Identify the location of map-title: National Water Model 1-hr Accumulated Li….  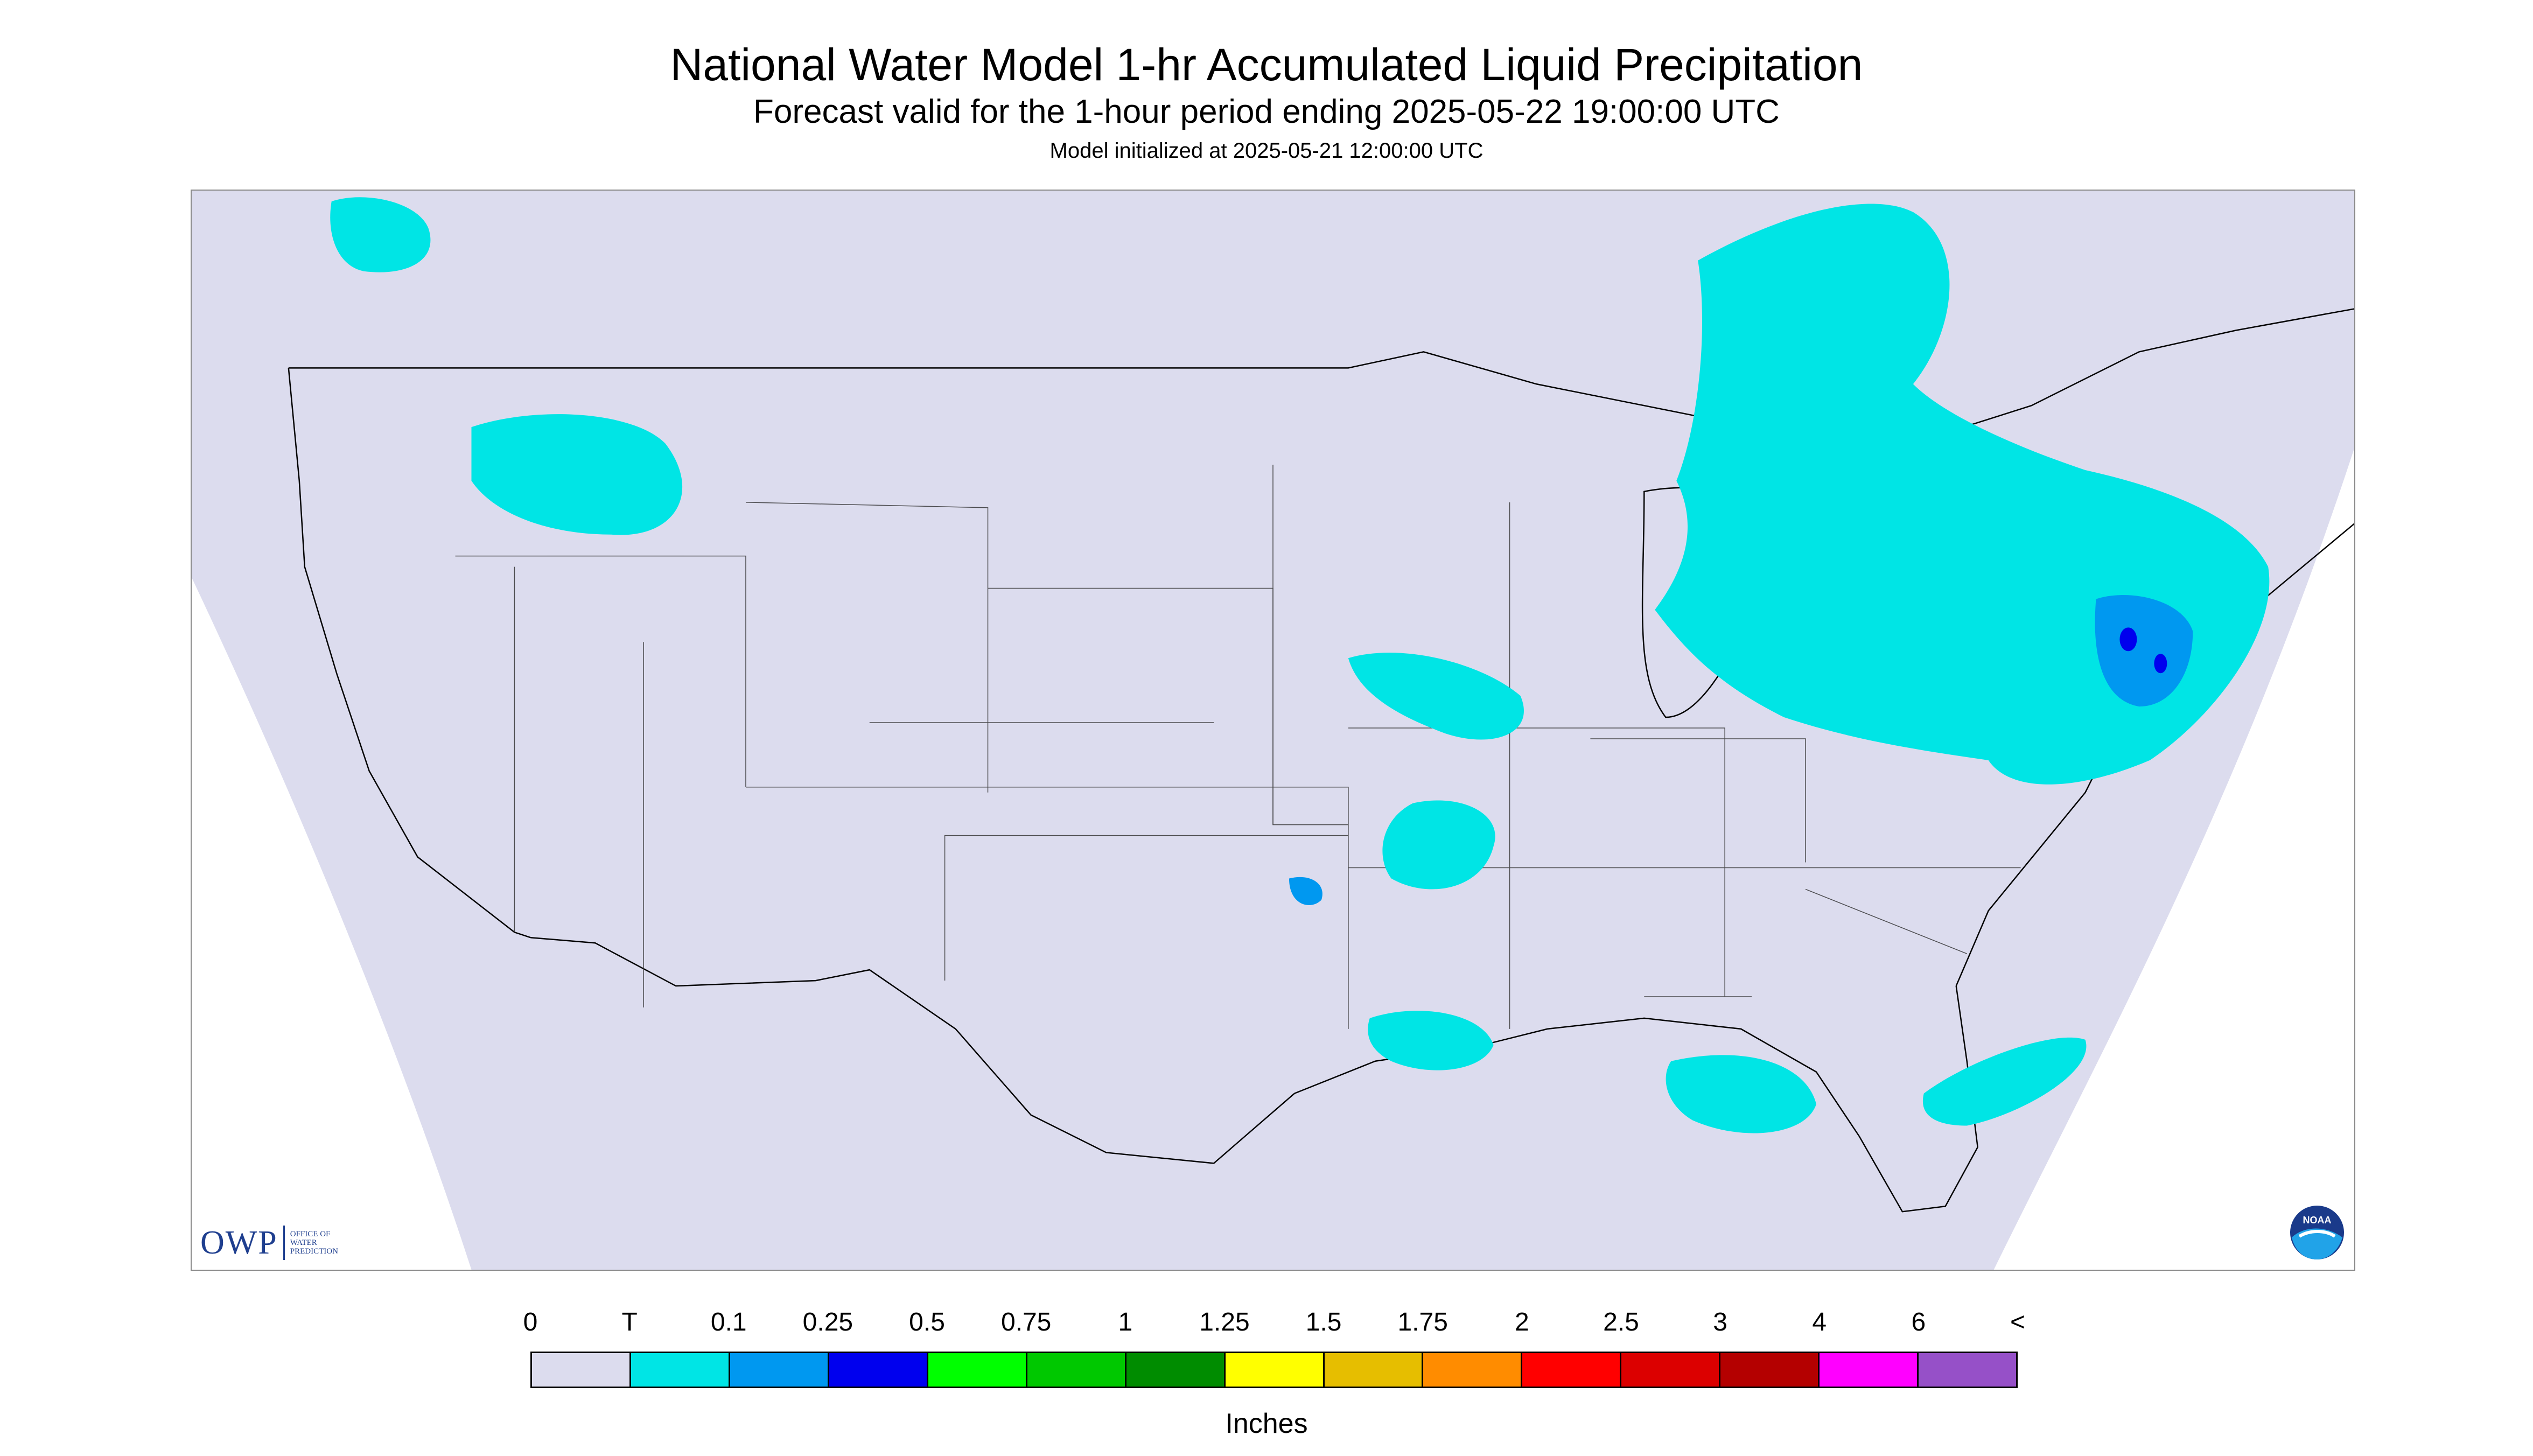
(1266, 64).